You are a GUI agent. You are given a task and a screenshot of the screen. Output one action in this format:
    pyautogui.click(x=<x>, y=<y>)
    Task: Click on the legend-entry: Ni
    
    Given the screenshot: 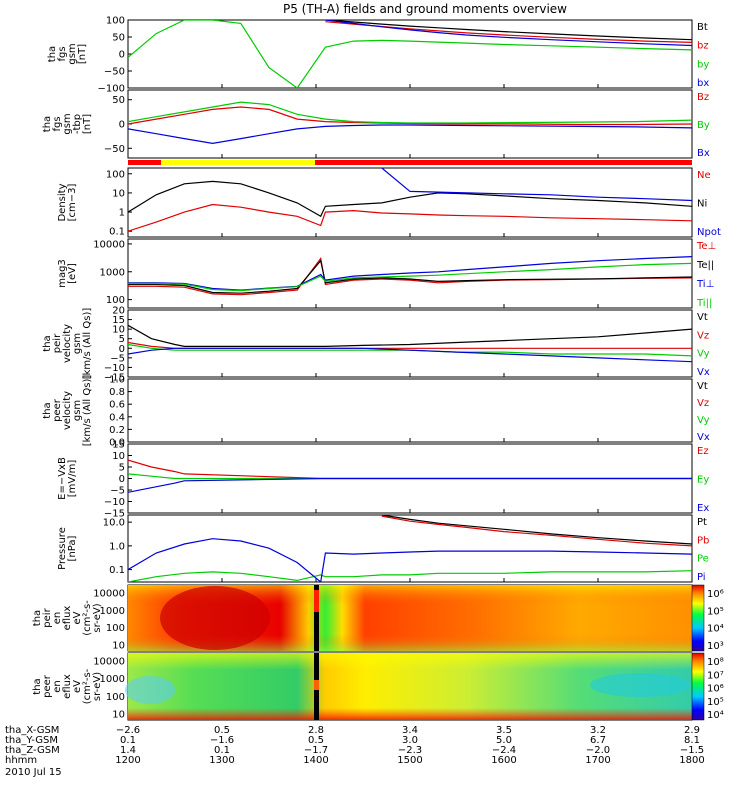 What is the action you would take?
    pyautogui.click(x=702, y=204)
    